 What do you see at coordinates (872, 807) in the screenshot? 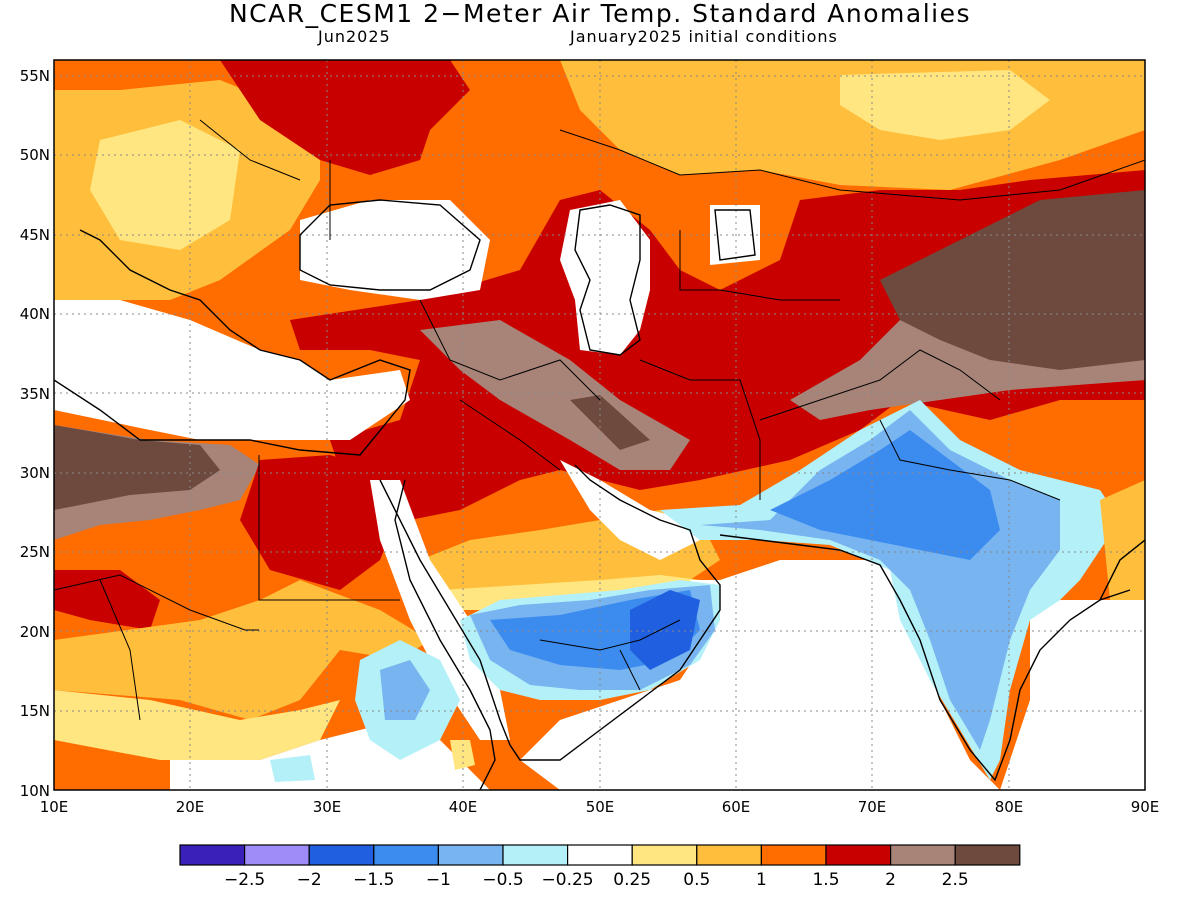
I see `lon-label: 70E` at bounding box center [872, 807].